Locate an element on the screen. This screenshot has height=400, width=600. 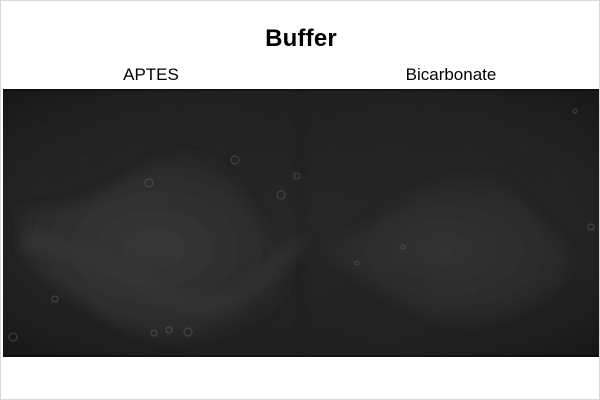
bottom-edge is located at coordinates (301, 356).